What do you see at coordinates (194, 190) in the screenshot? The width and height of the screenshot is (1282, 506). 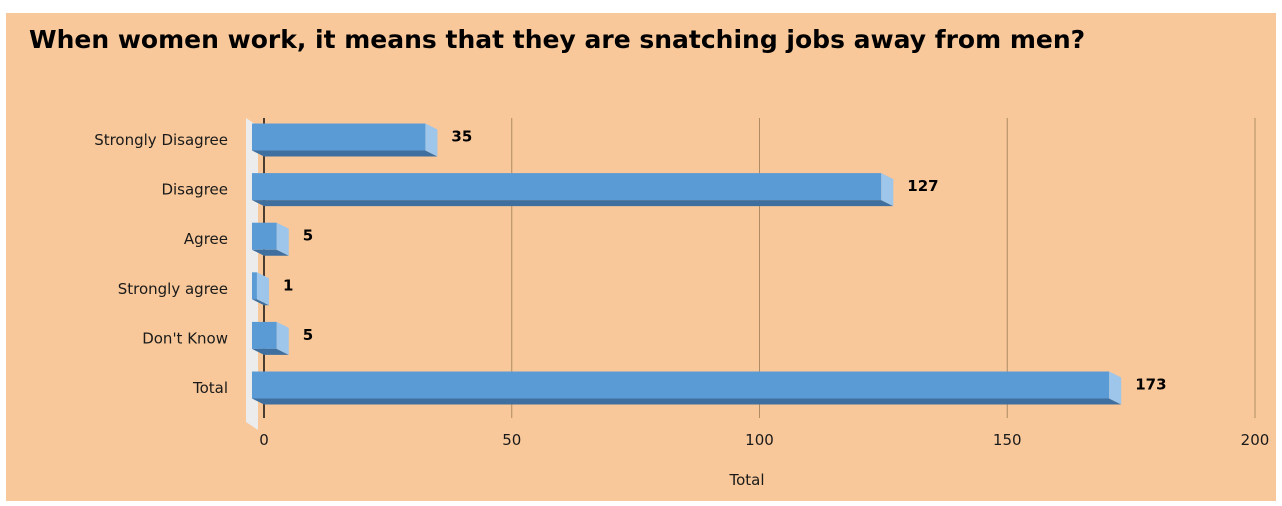 I see `category-label: Disagree` at bounding box center [194, 190].